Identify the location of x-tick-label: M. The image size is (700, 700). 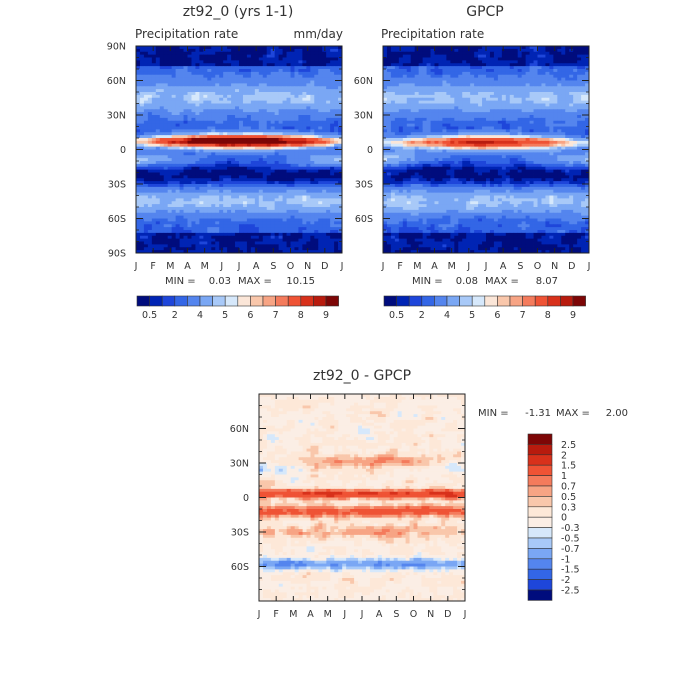
(170, 266).